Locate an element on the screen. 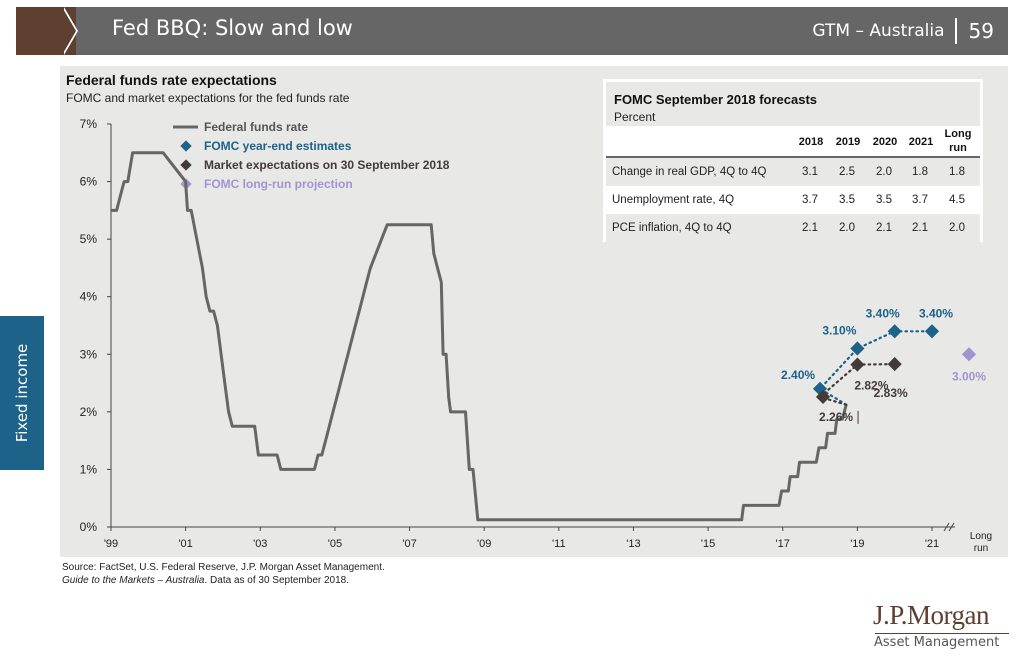  page-number: 59 is located at coordinates (981, 31).